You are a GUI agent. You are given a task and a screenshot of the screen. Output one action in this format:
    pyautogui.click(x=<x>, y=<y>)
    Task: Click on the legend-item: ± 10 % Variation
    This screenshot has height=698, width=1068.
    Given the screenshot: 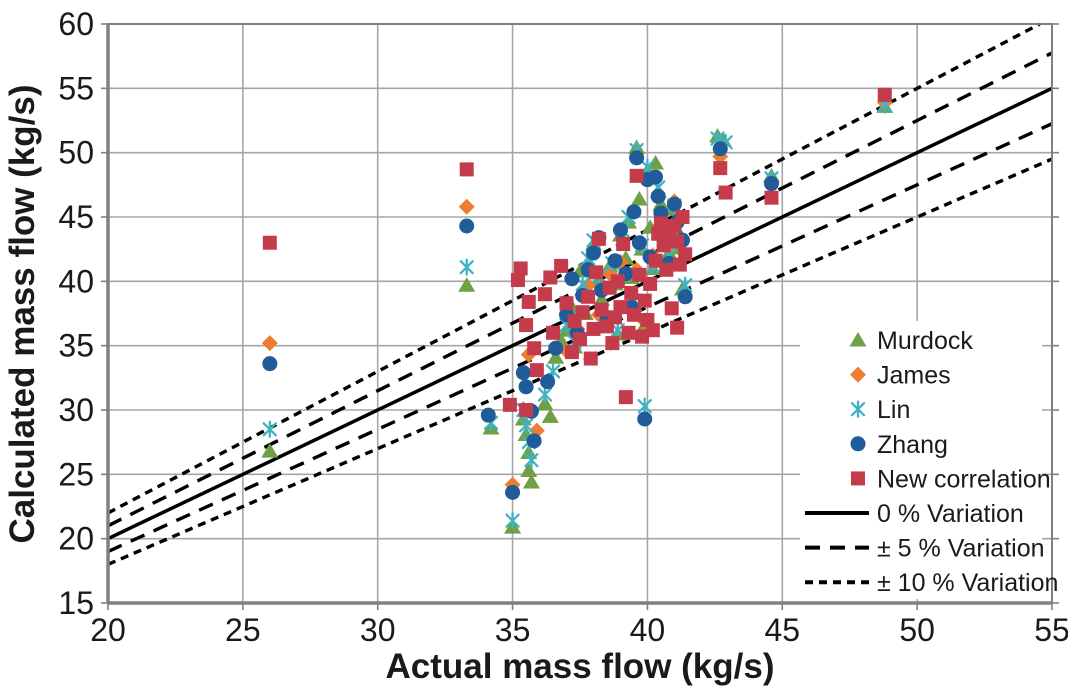 What is the action you would take?
    pyautogui.click(x=931, y=583)
    